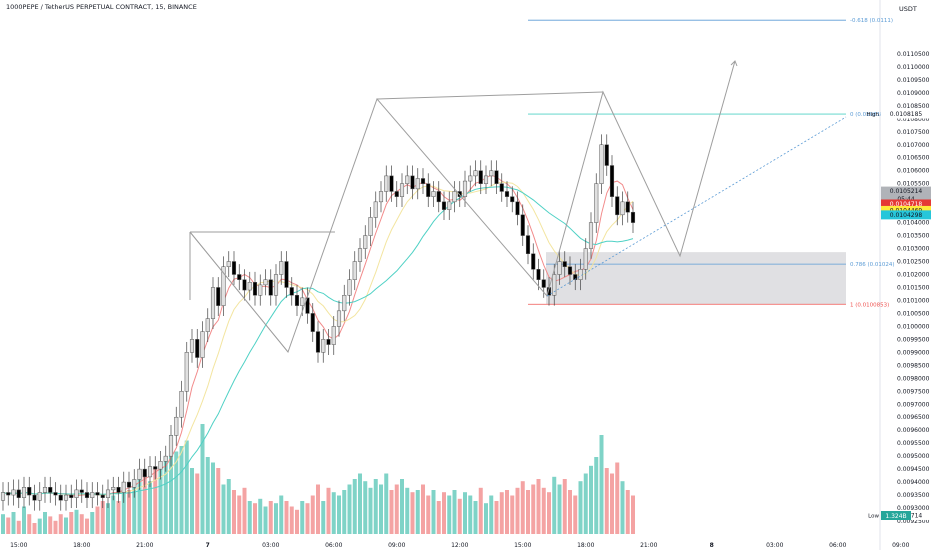  I want to click on price-tick-label: 0.0098000, so click(913, 378).